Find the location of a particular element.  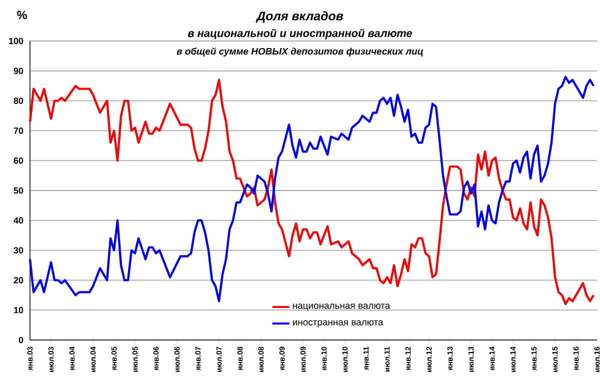

y-axis-title: % is located at coordinates (22, 15).